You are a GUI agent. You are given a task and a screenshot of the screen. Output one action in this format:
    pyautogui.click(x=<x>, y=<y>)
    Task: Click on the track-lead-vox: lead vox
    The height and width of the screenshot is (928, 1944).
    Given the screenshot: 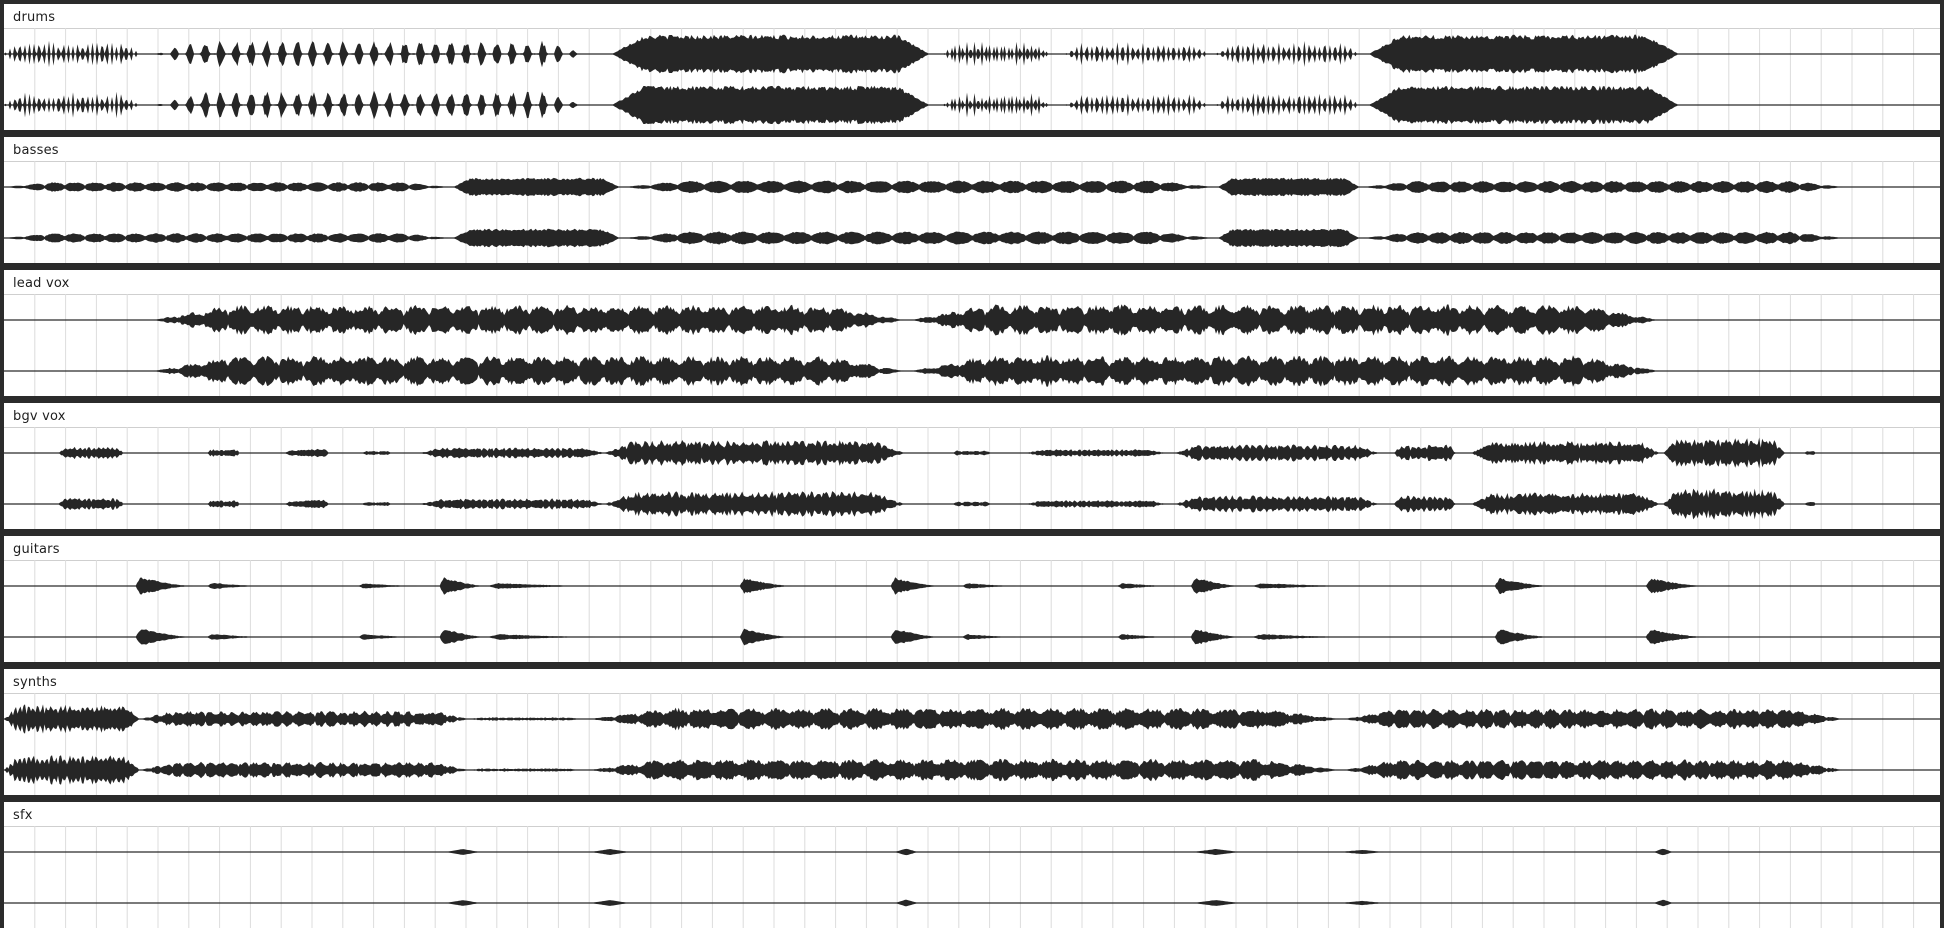 What is the action you would take?
    pyautogui.click(x=972, y=333)
    